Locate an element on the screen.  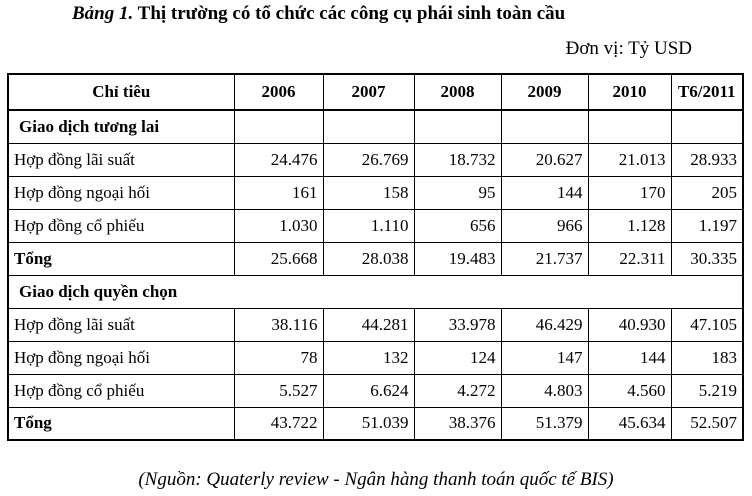
value-cell: 21.013 is located at coordinates (629, 159).